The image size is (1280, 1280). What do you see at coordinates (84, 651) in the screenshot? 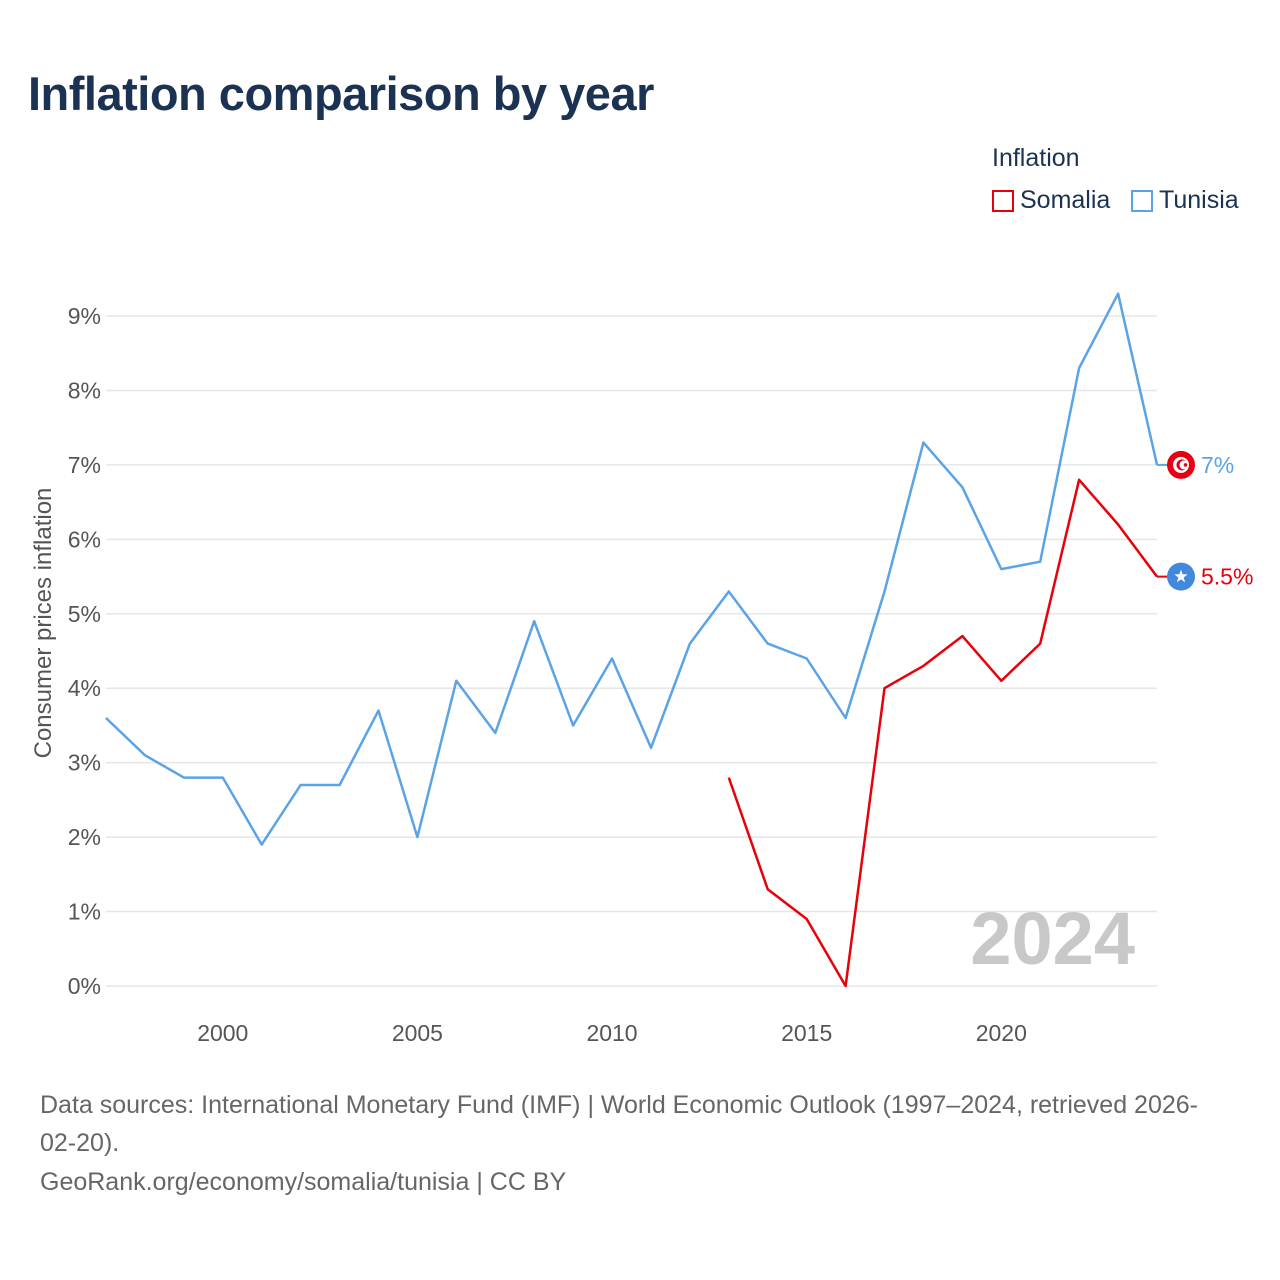
I see `y-axis-ticks: 0% 1% 2% 3% 4% 5% 6% 7% 8% 9%` at bounding box center [84, 651].